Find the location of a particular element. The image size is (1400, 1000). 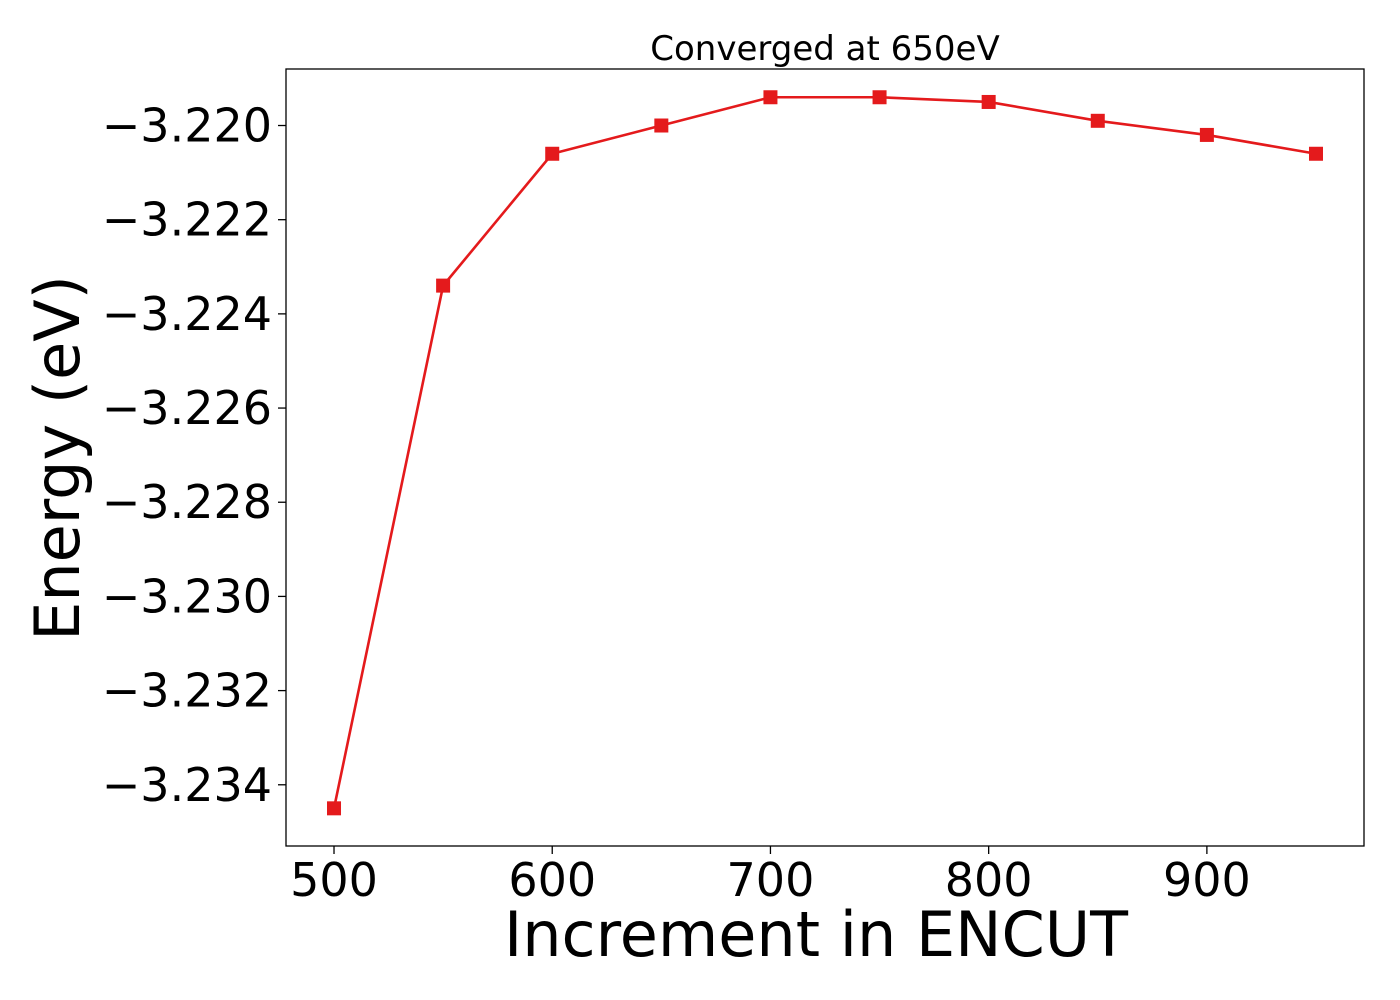

y-axis-label: Energy (eV) is located at coordinates (57, 458).